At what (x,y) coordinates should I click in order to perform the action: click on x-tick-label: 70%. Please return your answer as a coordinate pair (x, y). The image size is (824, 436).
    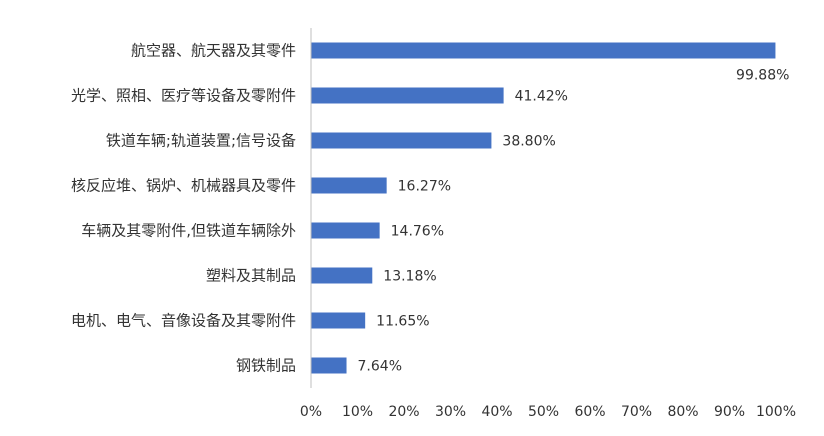
    Looking at the image, I should click on (636, 412).